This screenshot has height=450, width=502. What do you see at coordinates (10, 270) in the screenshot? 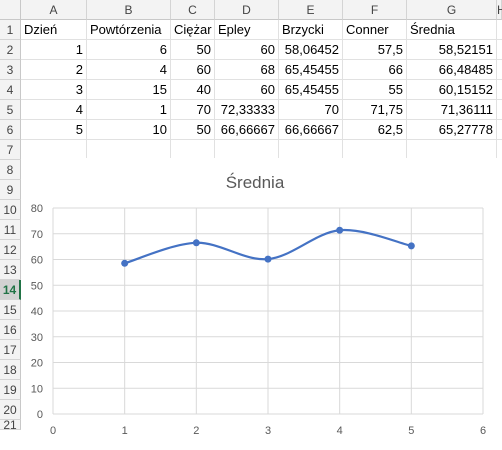
I see `row-header-13: 13` at bounding box center [10, 270].